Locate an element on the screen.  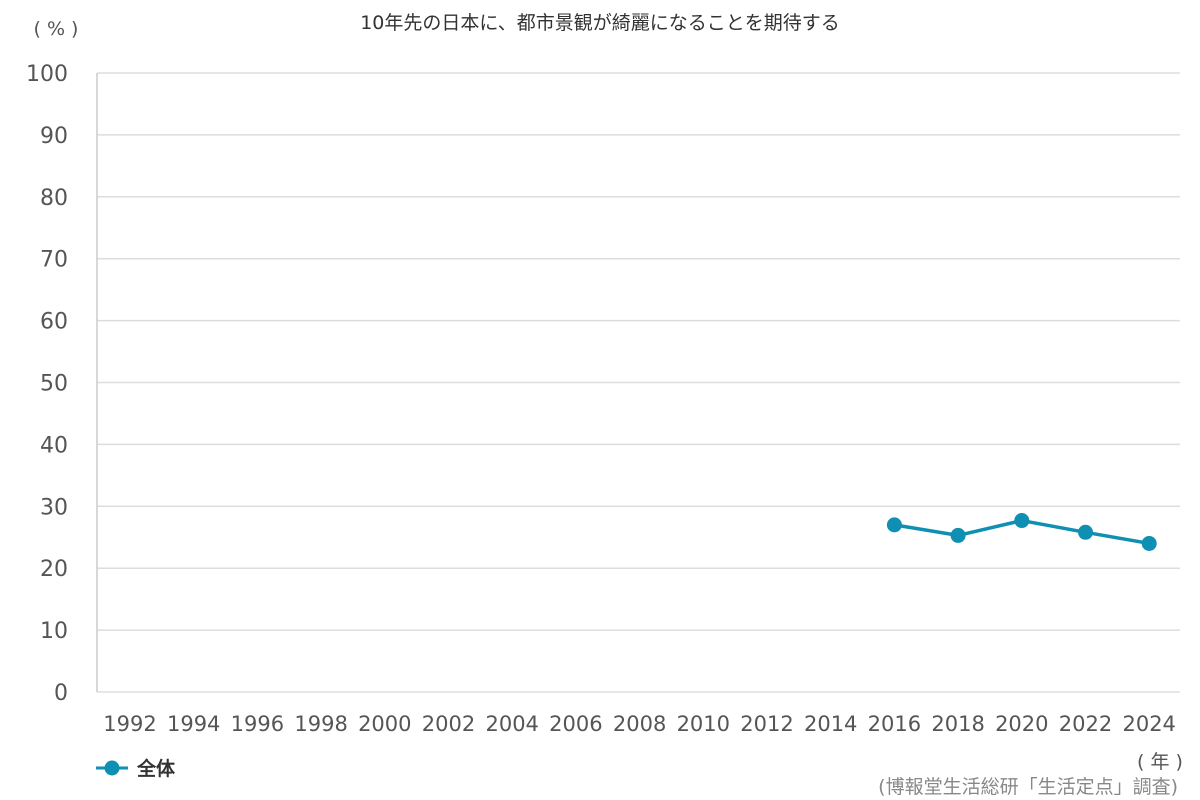
y-tick-label: 30 is located at coordinates (54, 507).